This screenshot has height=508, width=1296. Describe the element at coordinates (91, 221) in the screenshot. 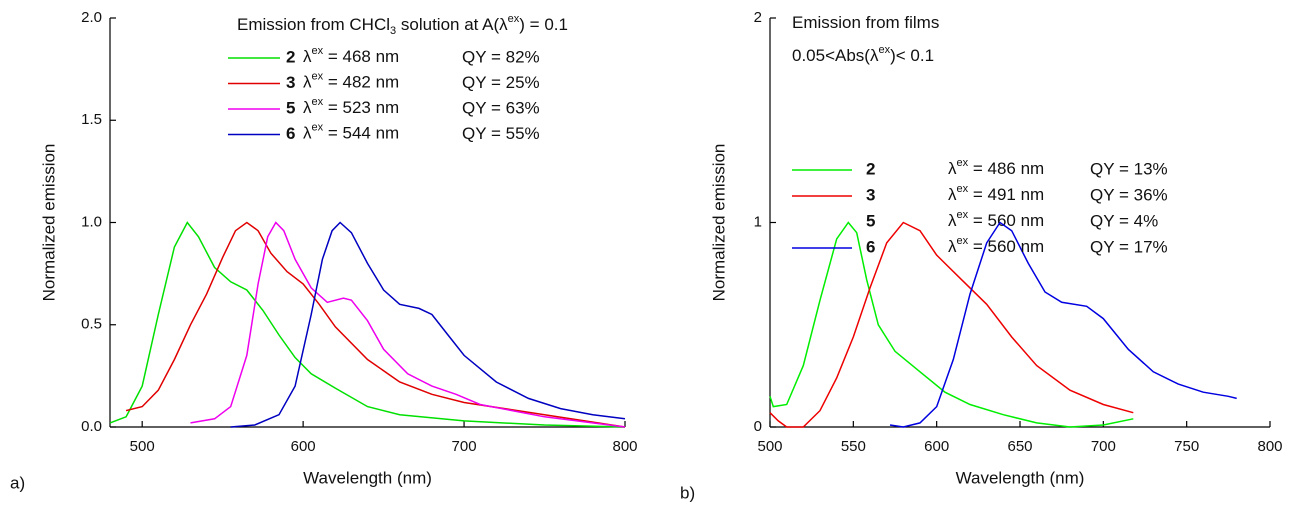

I see `y-tick-label: 1.0` at that location.